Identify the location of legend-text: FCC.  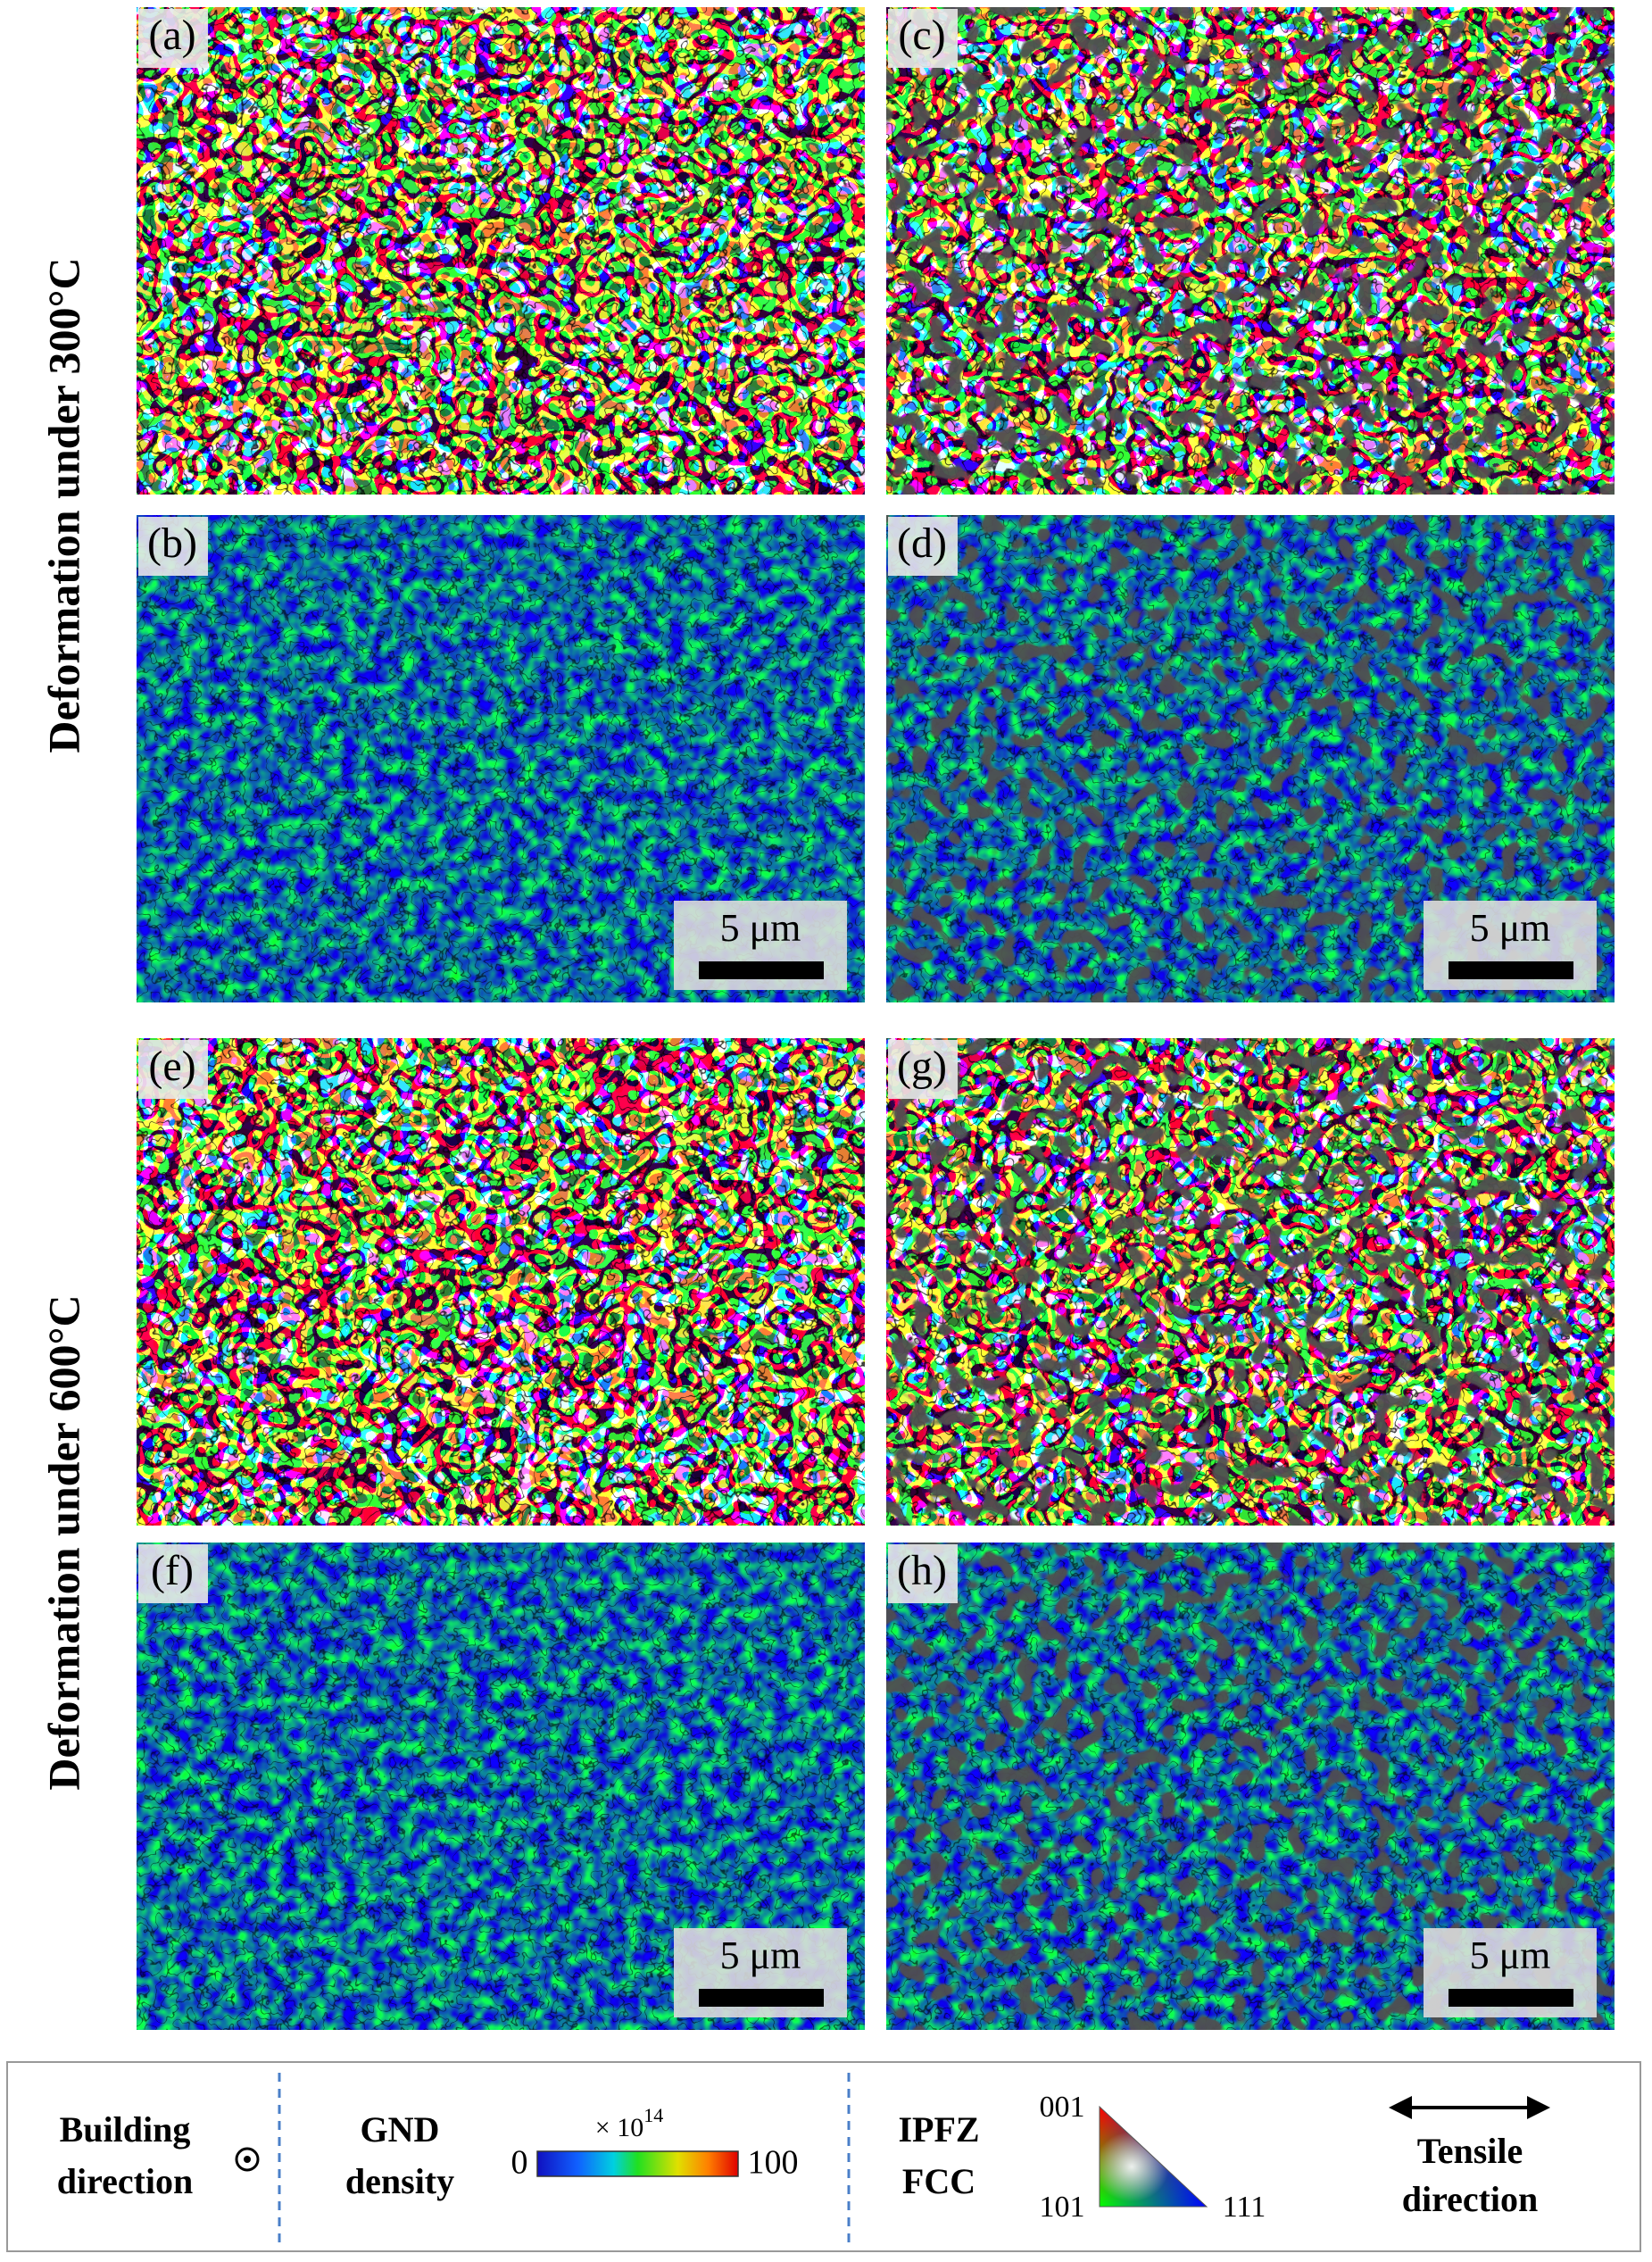
(939, 2181).